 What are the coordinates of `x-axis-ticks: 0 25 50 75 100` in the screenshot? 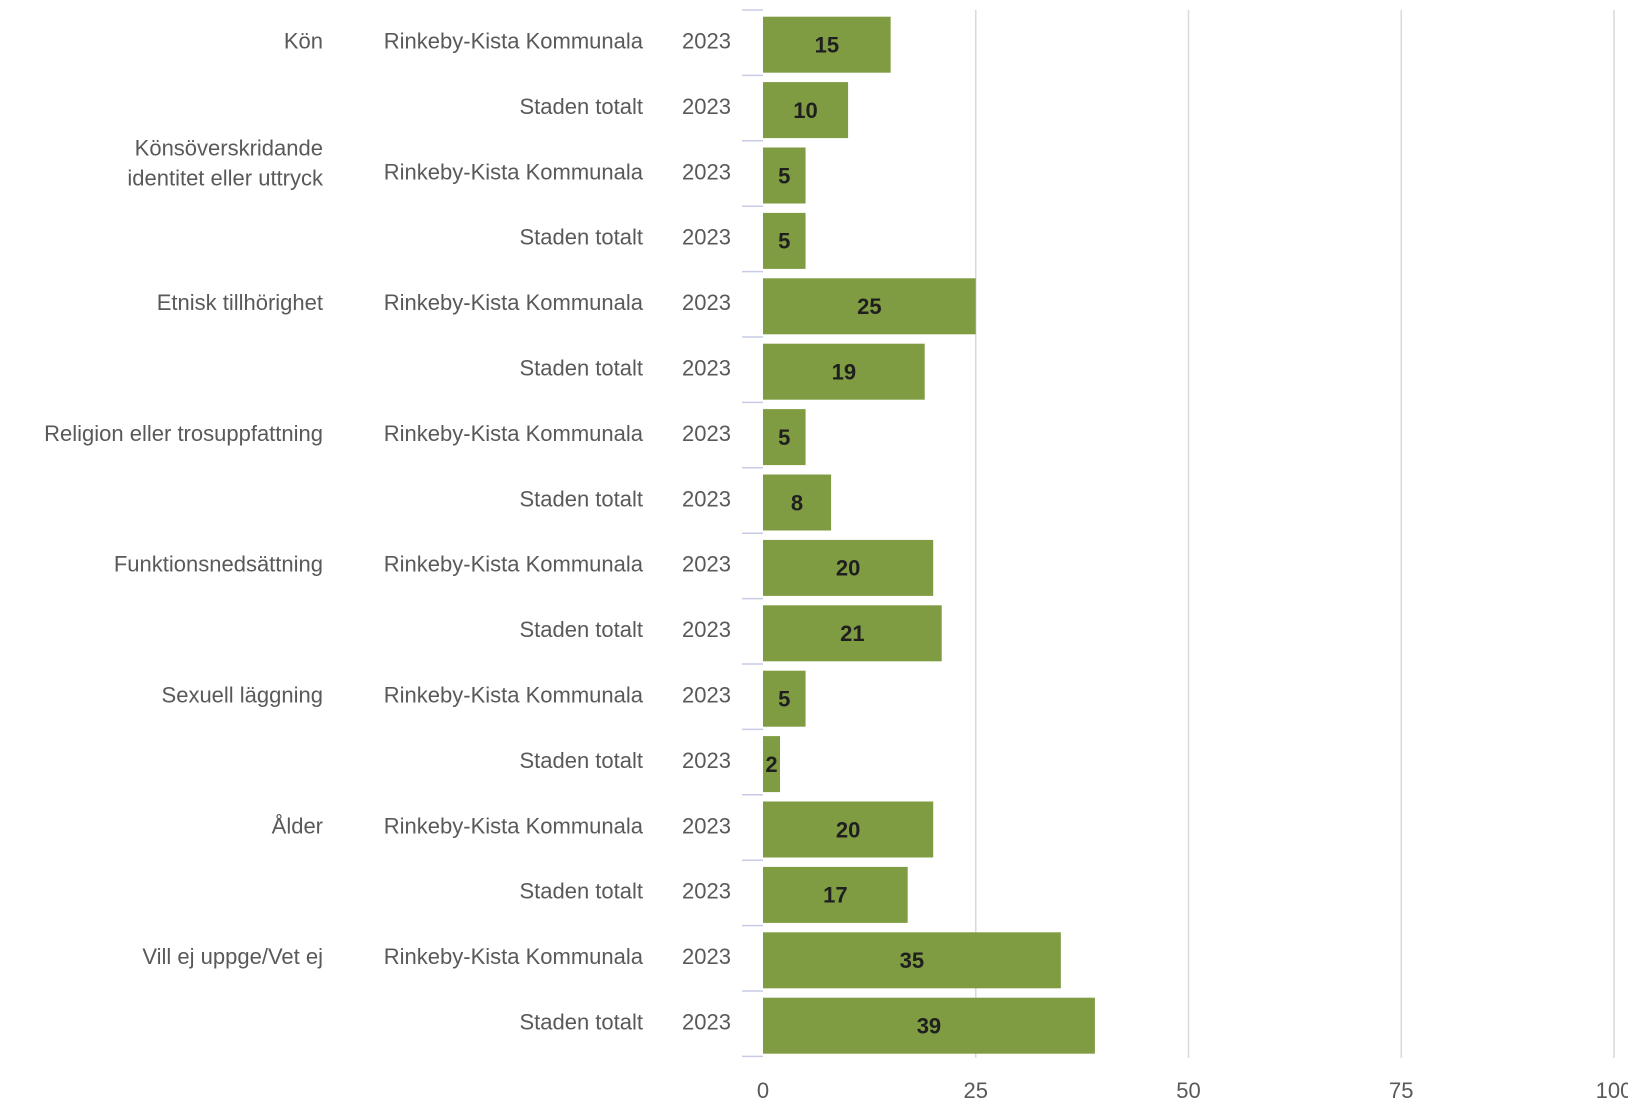 It's located at (1192, 1089).